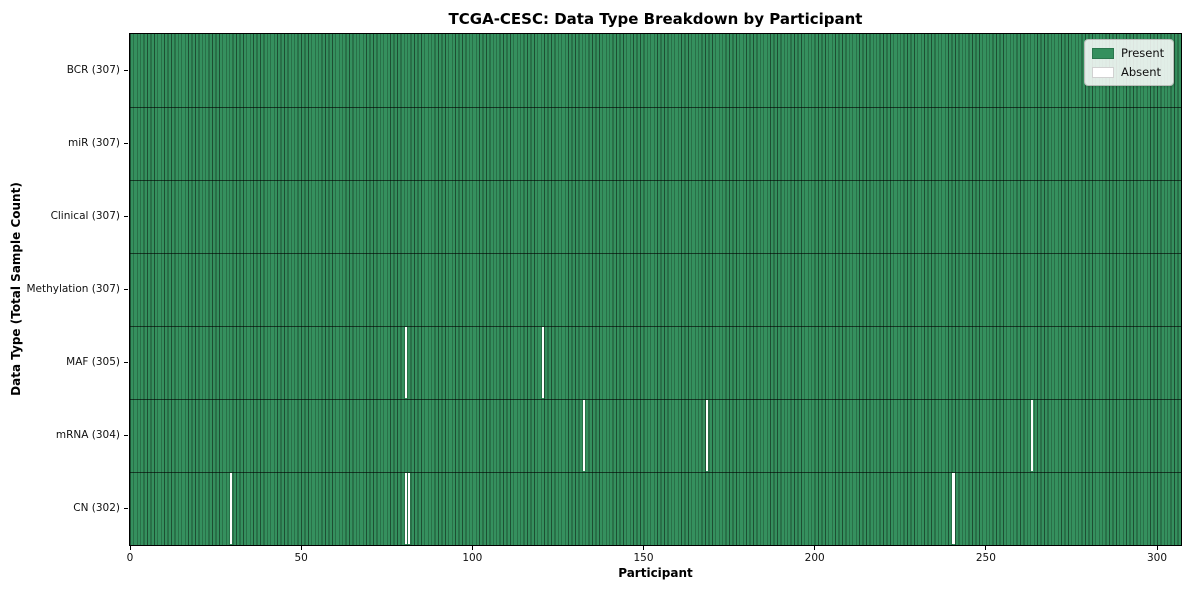 This screenshot has width=1200, height=600. I want to click on y-tick-label: CN (302), so click(96, 507).